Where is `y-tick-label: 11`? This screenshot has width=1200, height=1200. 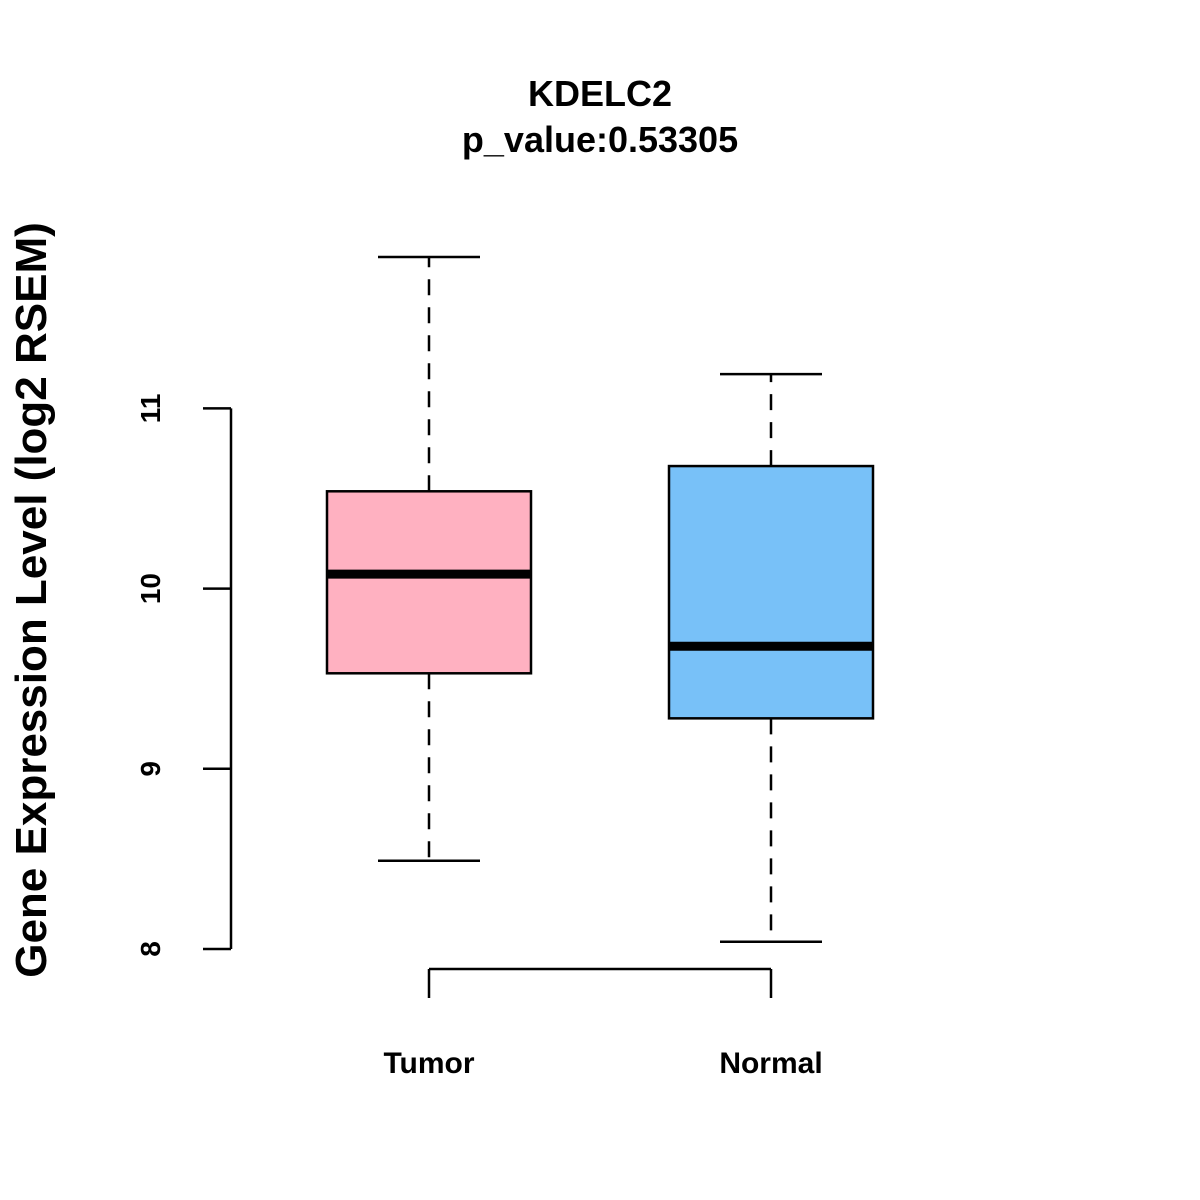
y-tick-label: 11 is located at coordinates (150, 409).